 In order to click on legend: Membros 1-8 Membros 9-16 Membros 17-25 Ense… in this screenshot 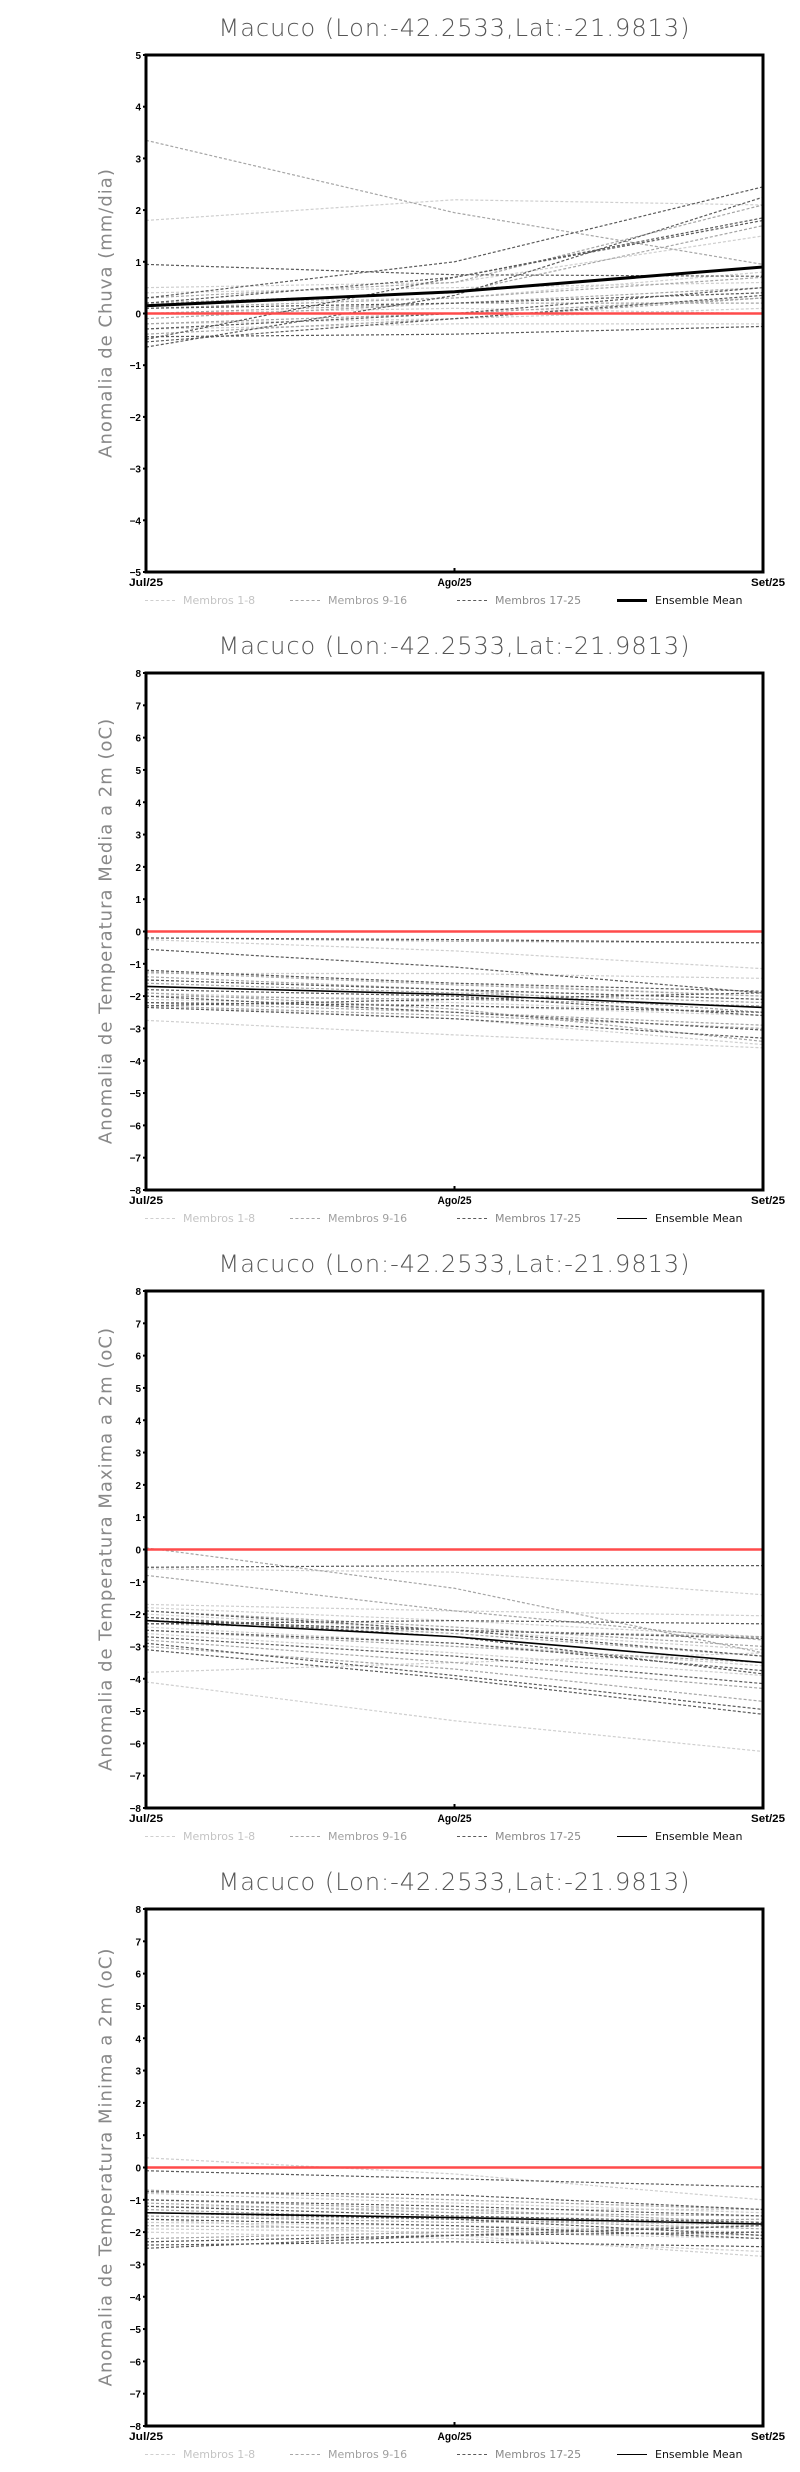, I will do `click(400, 2457)`.